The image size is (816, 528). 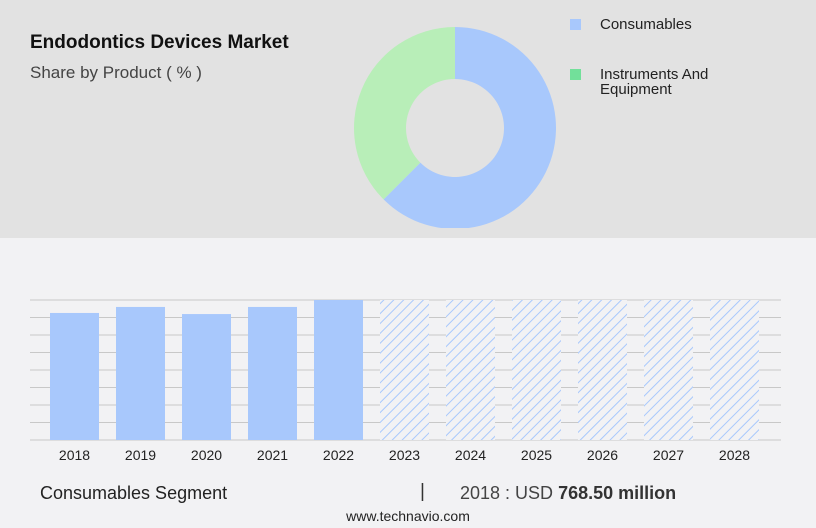 What do you see at coordinates (507, 493) in the screenshot?
I see `value-prefix: 2018 : USD` at bounding box center [507, 493].